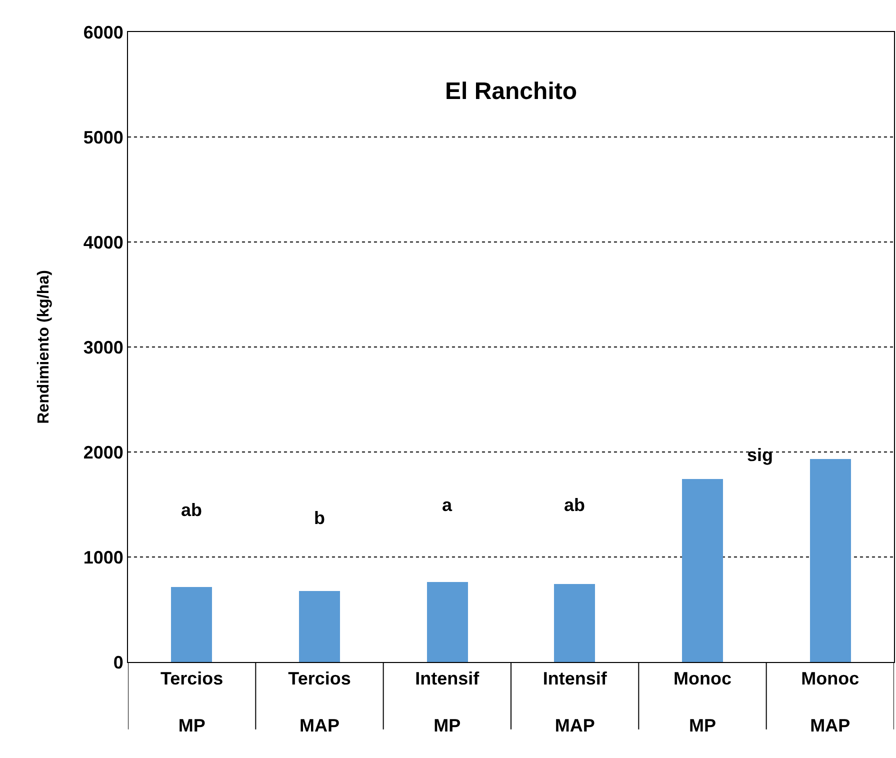 The image size is (896, 758). Describe the element at coordinates (703, 702) in the screenshot. I see `category-label: Monoc MP` at that location.